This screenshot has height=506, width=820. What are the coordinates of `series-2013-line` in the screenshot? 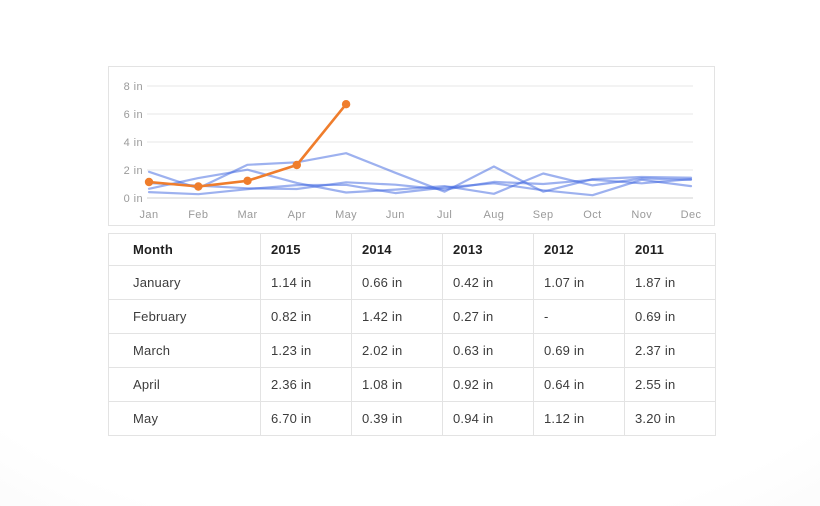 It's located at (420, 187).